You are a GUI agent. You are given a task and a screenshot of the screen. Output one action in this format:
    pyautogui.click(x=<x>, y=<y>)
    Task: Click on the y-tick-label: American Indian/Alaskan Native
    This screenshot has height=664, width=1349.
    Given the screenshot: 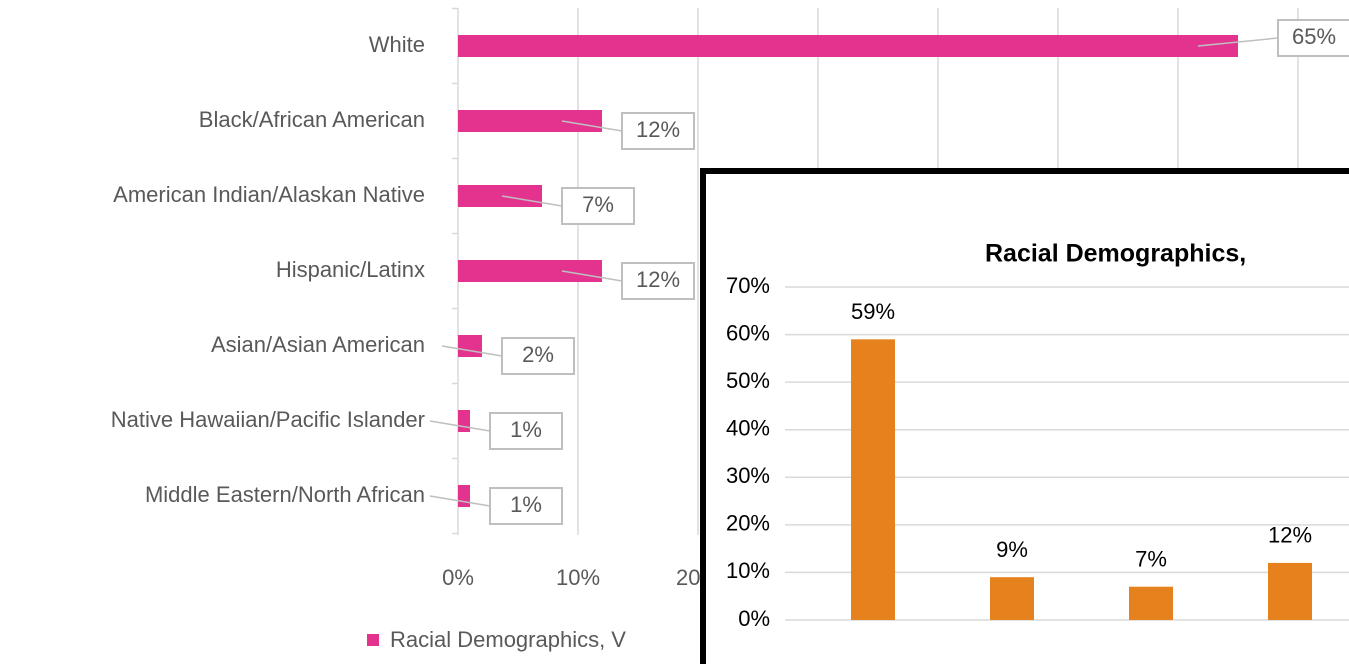 What is the action you would take?
    pyautogui.click(x=269, y=194)
    